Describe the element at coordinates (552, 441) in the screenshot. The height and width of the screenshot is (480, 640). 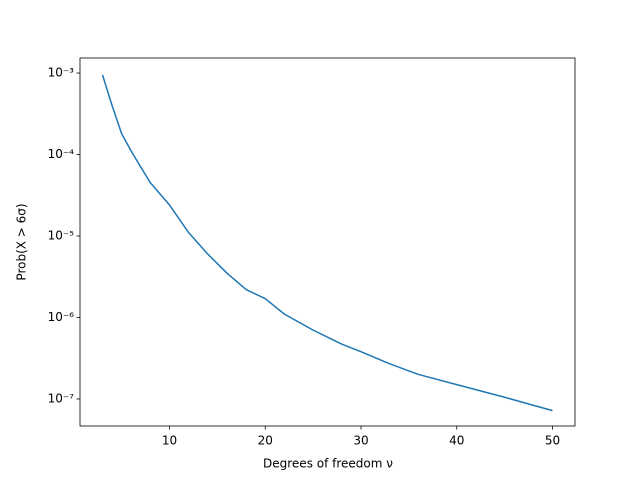
I see `x-tick-label: 50` at that location.